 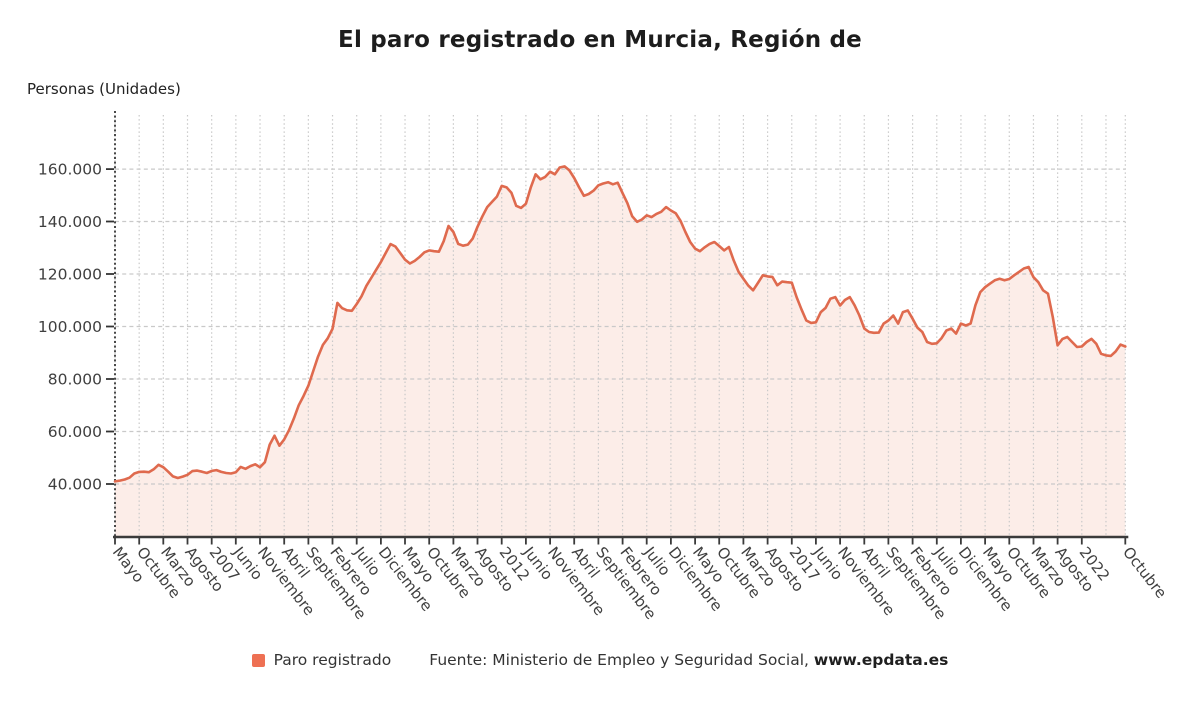 I want to click on y-axis-ticks, so click(x=110, y=326).